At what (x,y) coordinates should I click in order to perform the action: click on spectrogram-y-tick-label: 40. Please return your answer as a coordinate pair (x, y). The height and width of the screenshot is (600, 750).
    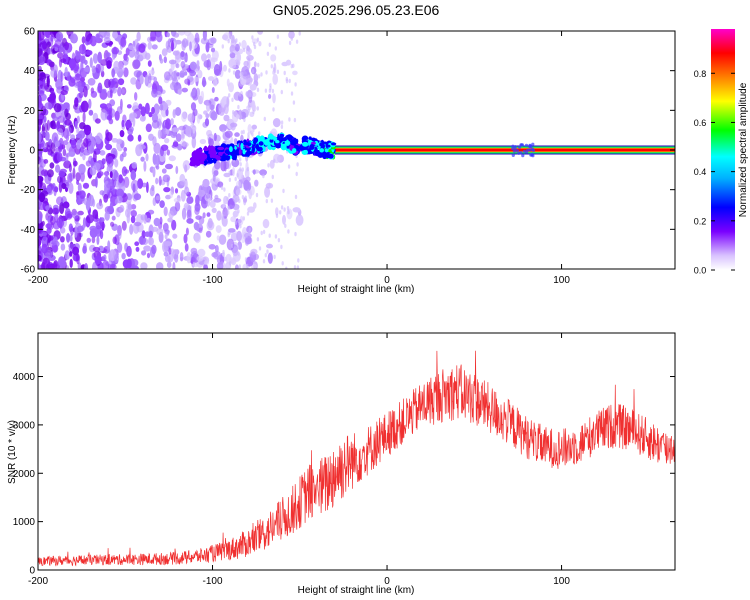
    Looking at the image, I should click on (30, 71).